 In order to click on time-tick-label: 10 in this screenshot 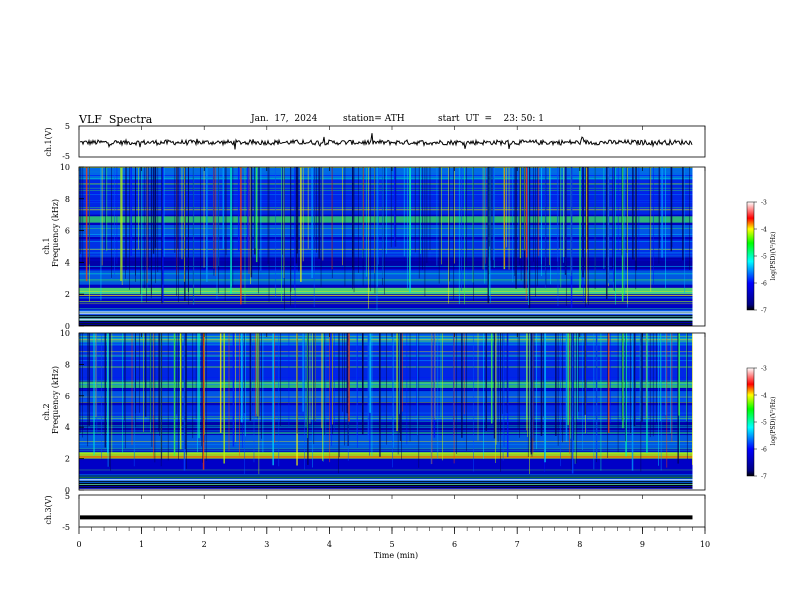, I will do `click(705, 544)`.